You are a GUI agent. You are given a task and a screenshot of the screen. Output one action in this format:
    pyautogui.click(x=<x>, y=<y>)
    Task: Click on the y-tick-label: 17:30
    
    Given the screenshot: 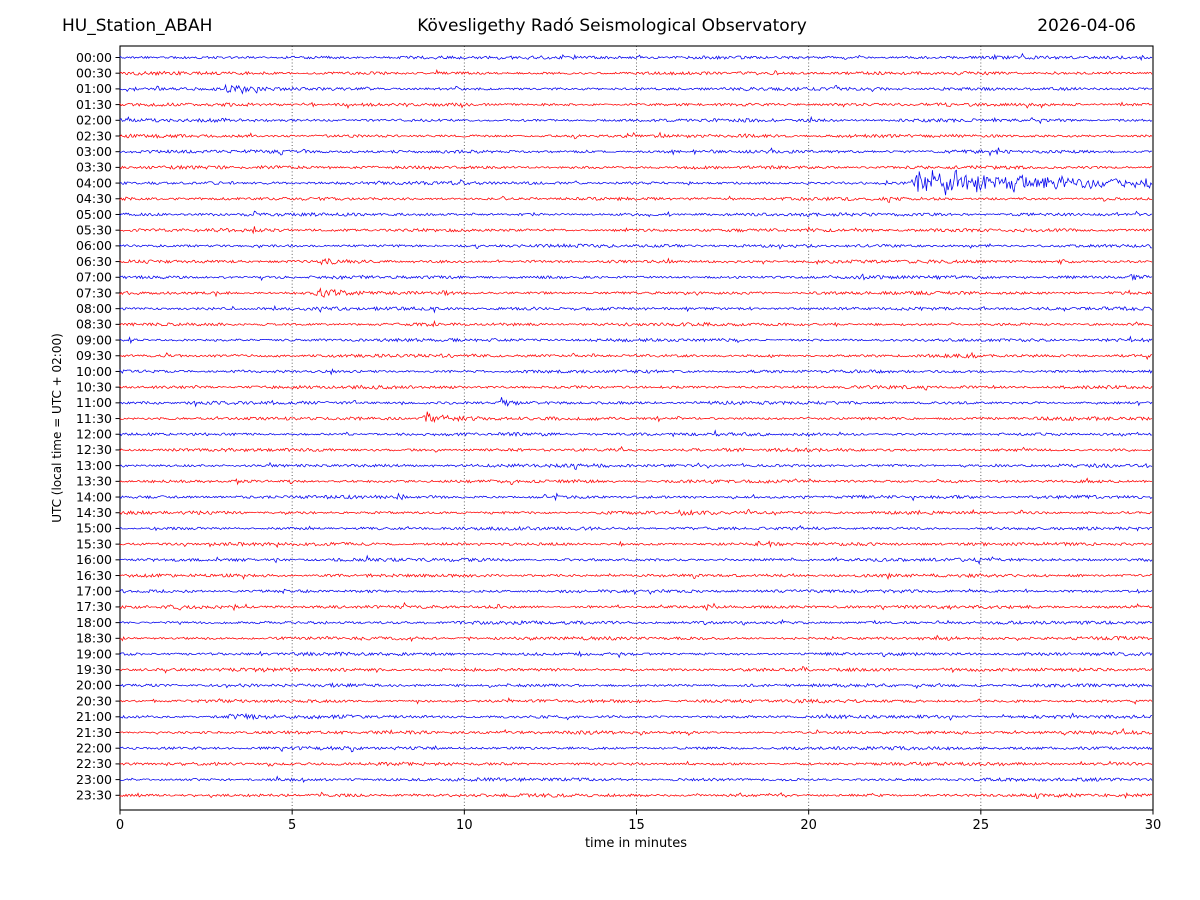 What is the action you would take?
    pyautogui.click(x=94, y=606)
    